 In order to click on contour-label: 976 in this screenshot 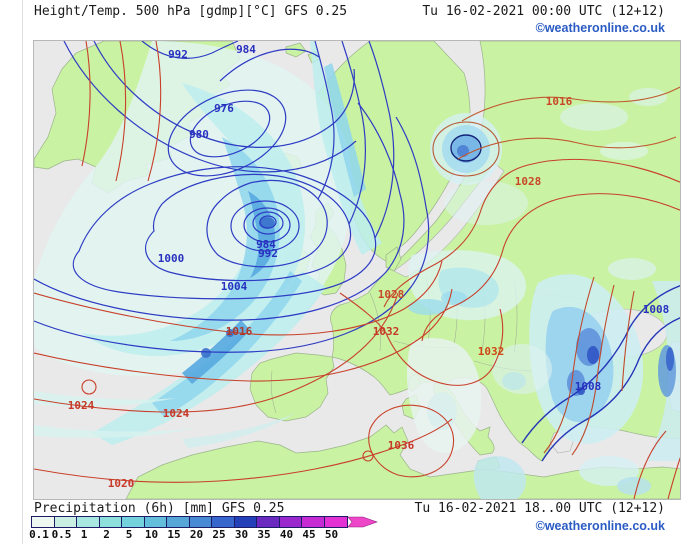, I will do `click(224, 108)`.